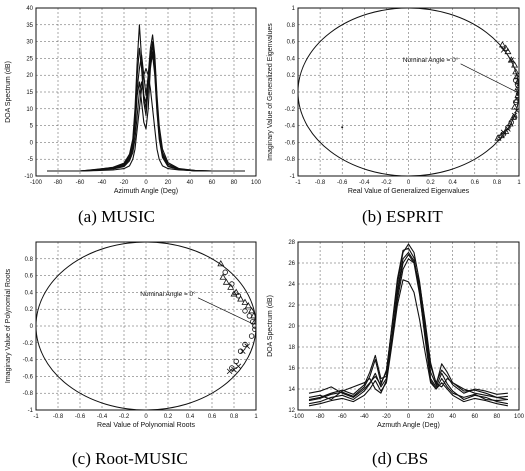 The width and height of the screenshot is (525, 471). What do you see at coordinates (294, 9) in the screenshot?
I see `y-tick-label: 1` at bounding box center [294, 9].